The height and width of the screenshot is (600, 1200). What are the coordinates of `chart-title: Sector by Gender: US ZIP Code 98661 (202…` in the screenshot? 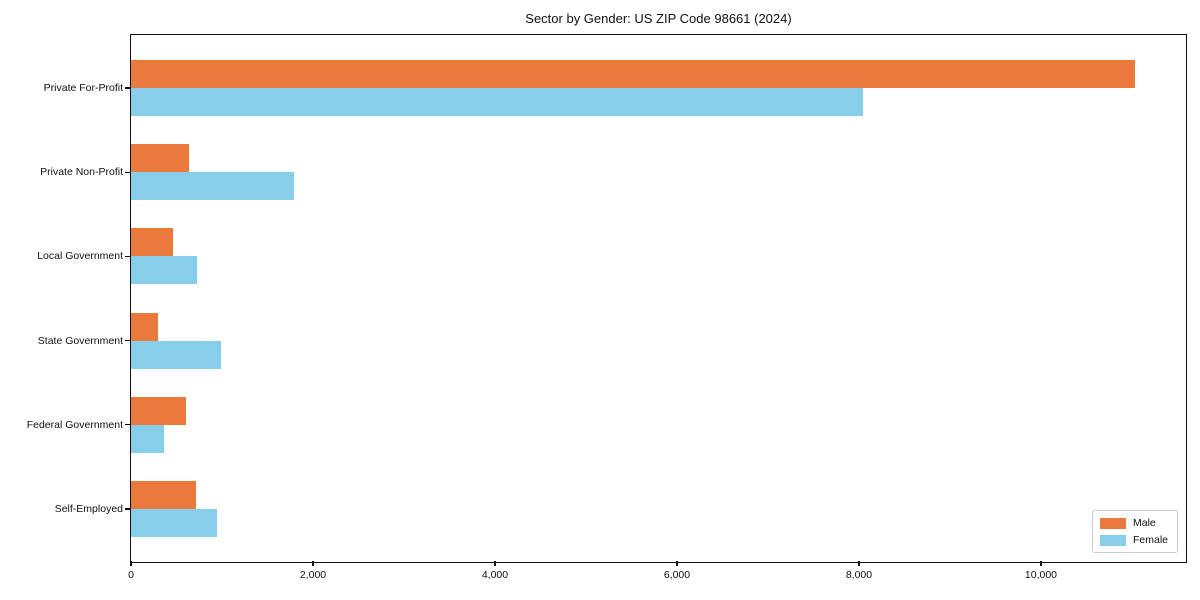 It's located at (658, 18).